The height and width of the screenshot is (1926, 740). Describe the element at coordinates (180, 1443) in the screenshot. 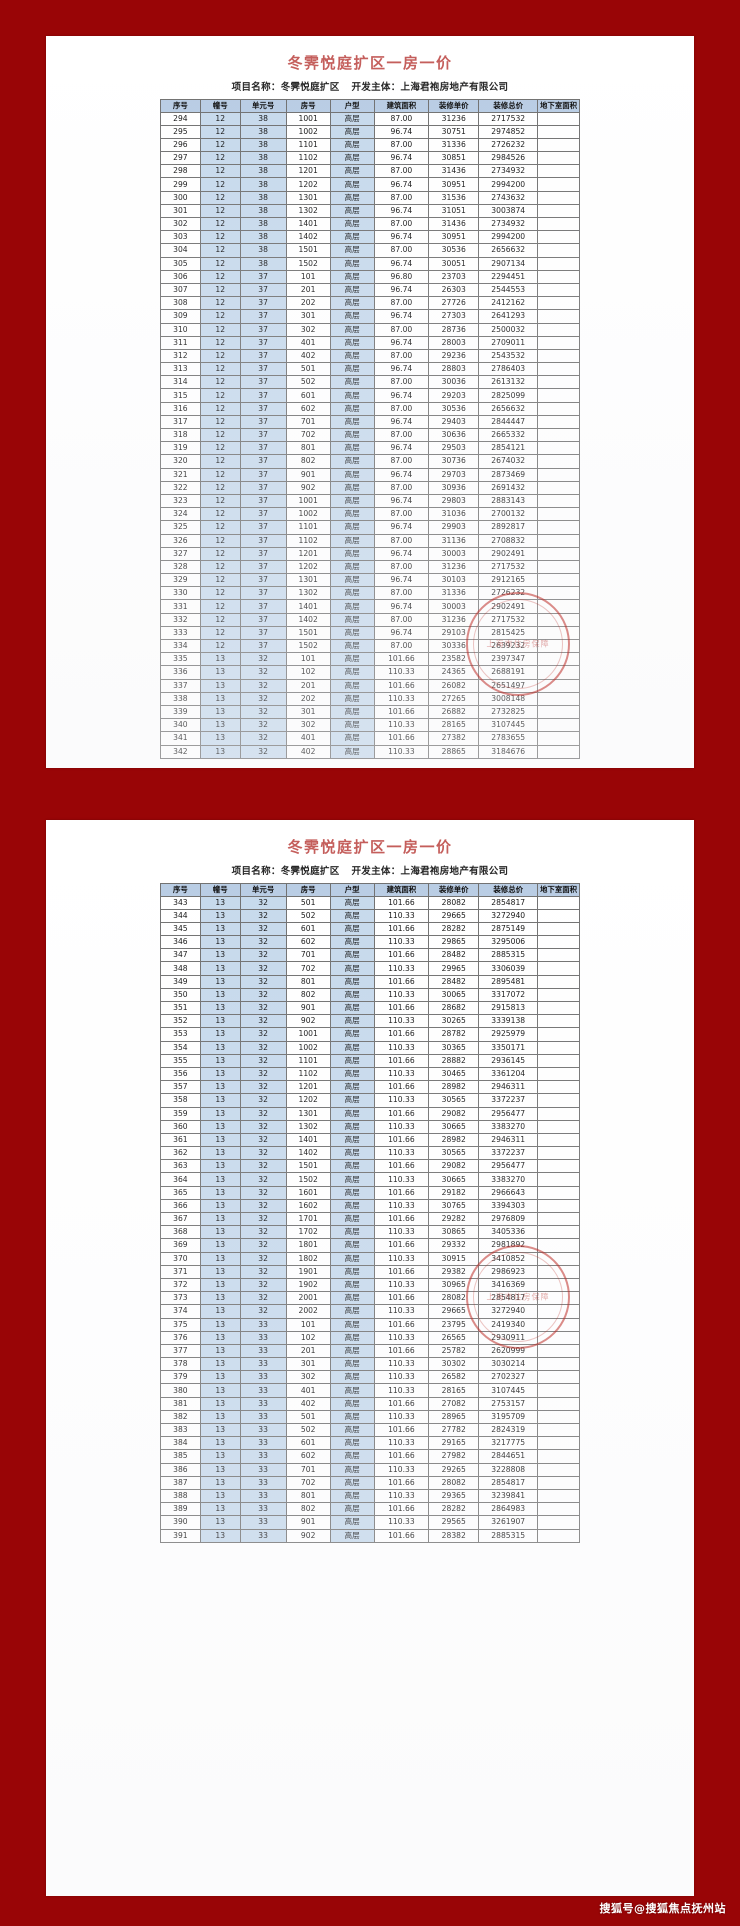

I see `cell-c-idx: 384` at that location.